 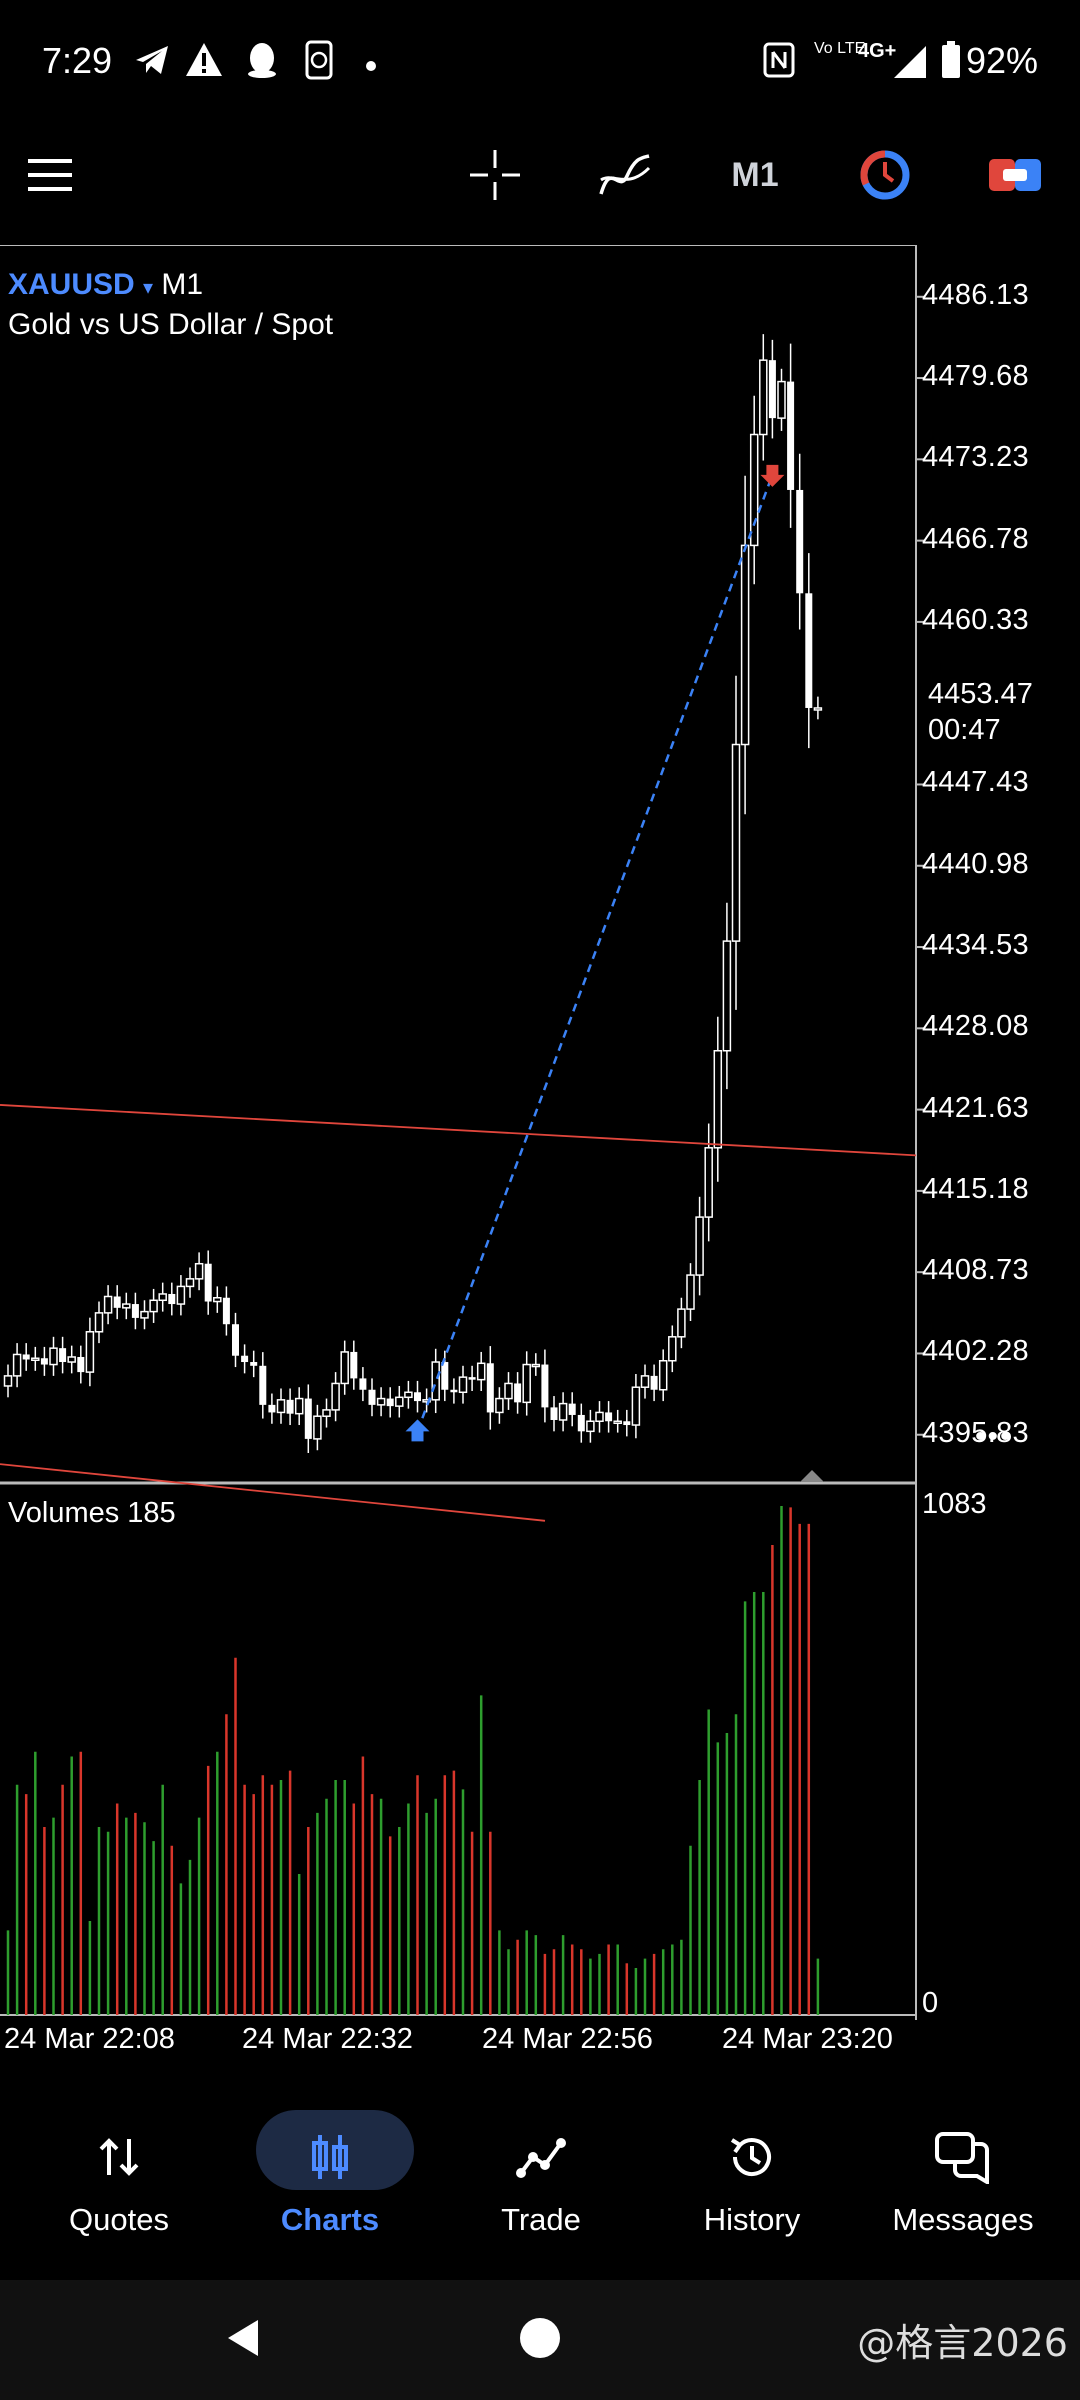 What do you see at coordinates (119, 2157) in the screenshot?
I see `quotes-icon` at bounding box center [119, 2157].